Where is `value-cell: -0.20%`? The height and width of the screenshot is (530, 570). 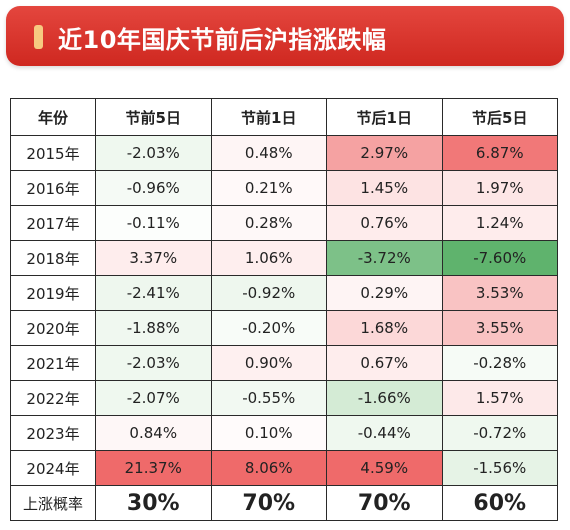
value-cell: -0.20% is located at coordinates (268, 328).